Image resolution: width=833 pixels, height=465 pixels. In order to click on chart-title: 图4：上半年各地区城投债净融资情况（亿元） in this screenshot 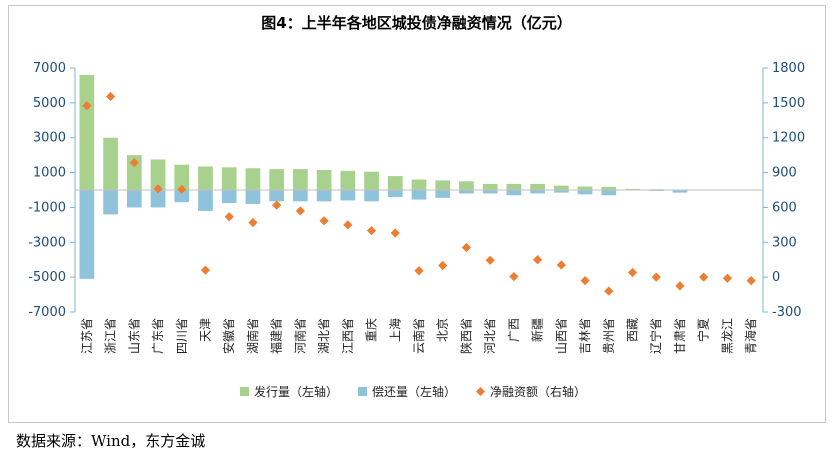, I will do `click(416, 23)`.